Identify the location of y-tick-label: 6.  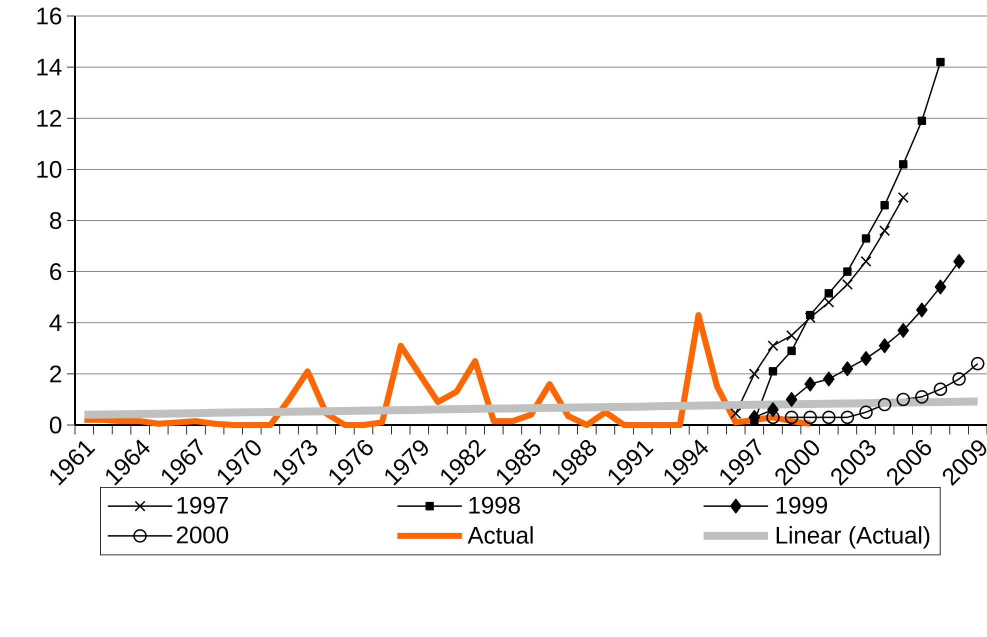
(56, 271).